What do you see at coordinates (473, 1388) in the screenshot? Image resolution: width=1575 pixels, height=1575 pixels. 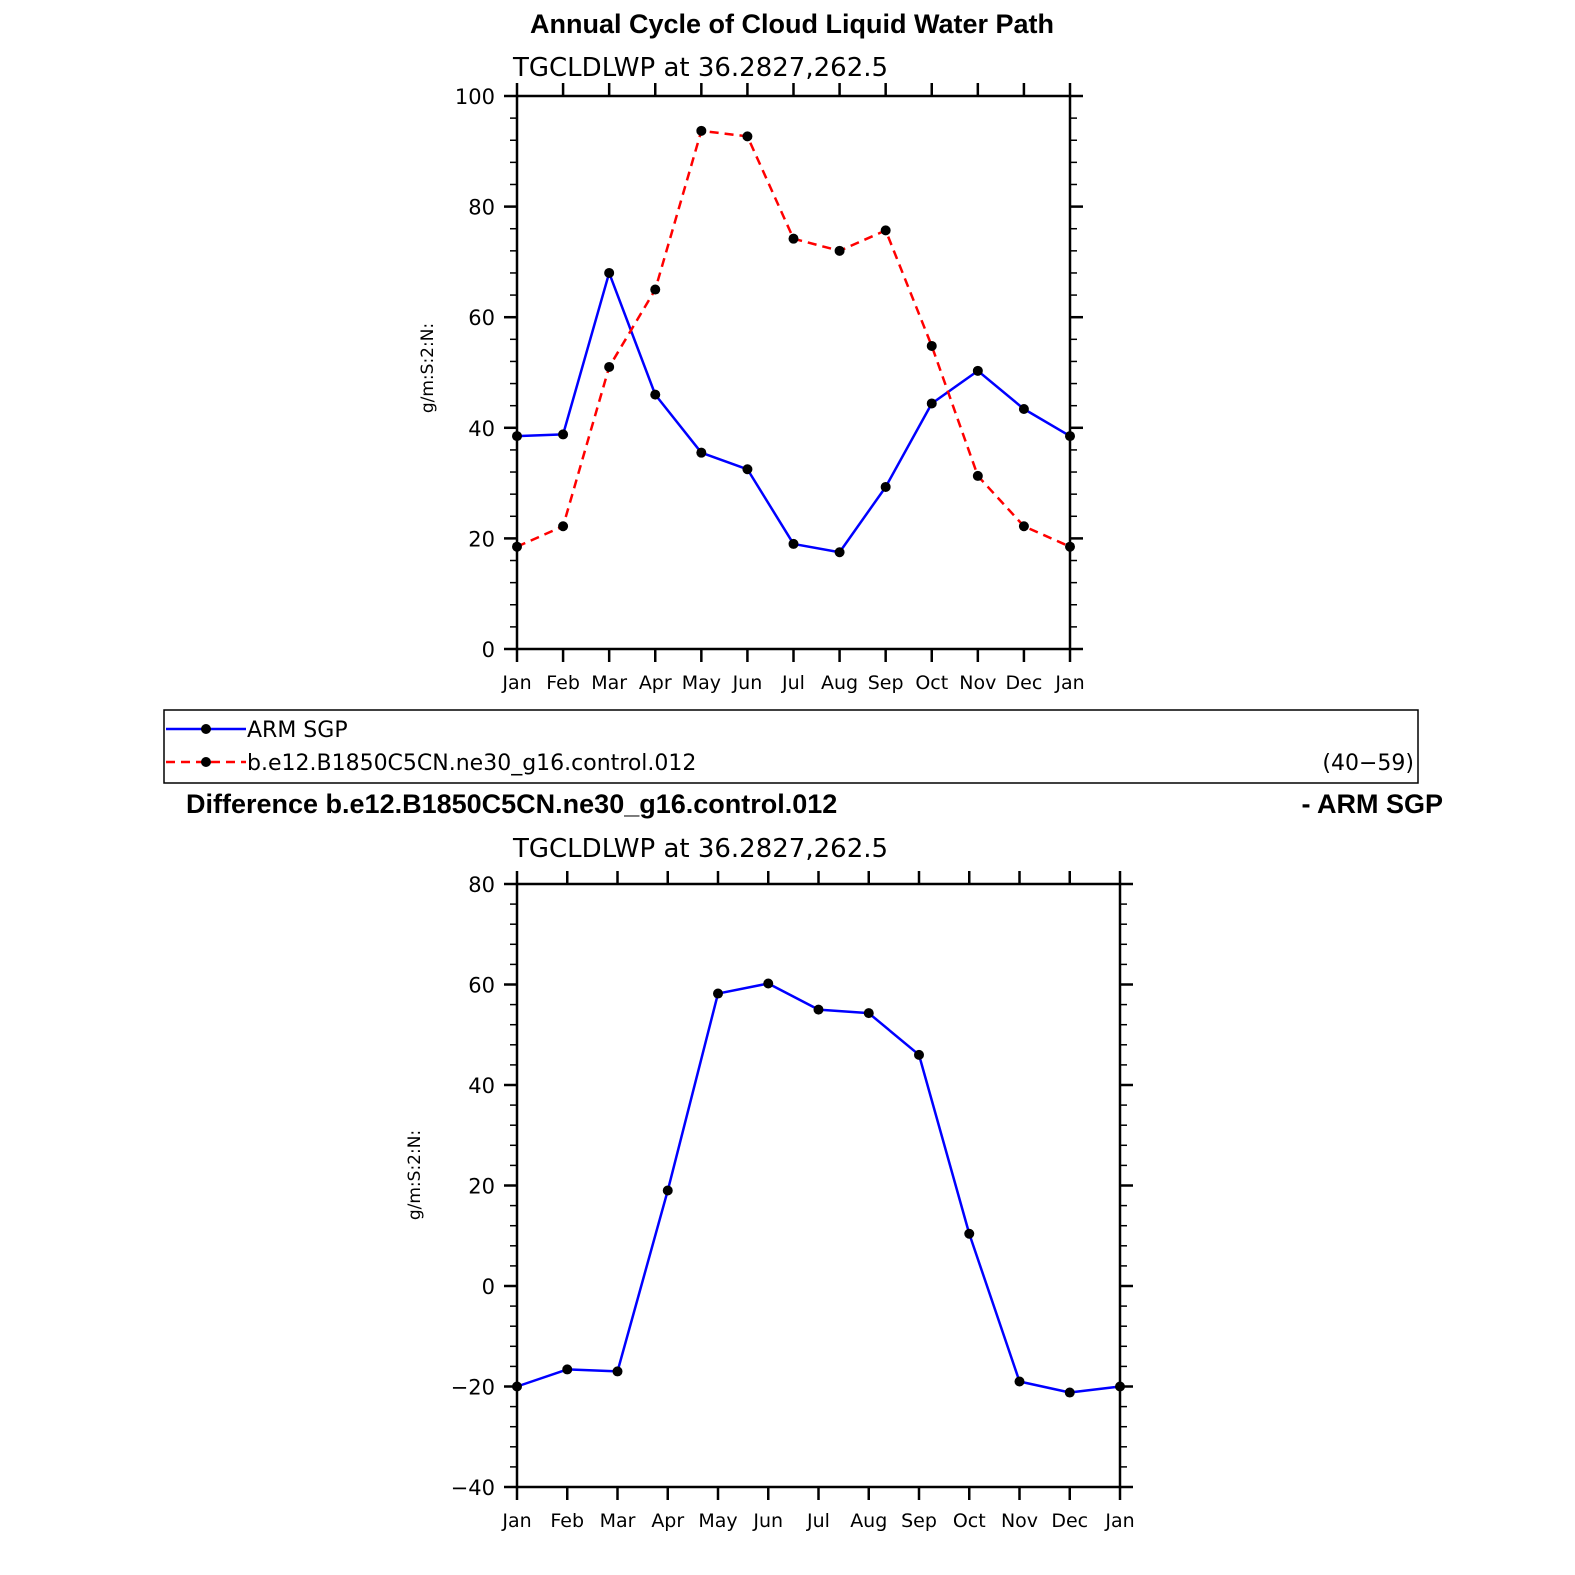 I see `y-tick-label: −20` at bounding box center [473, 1388].